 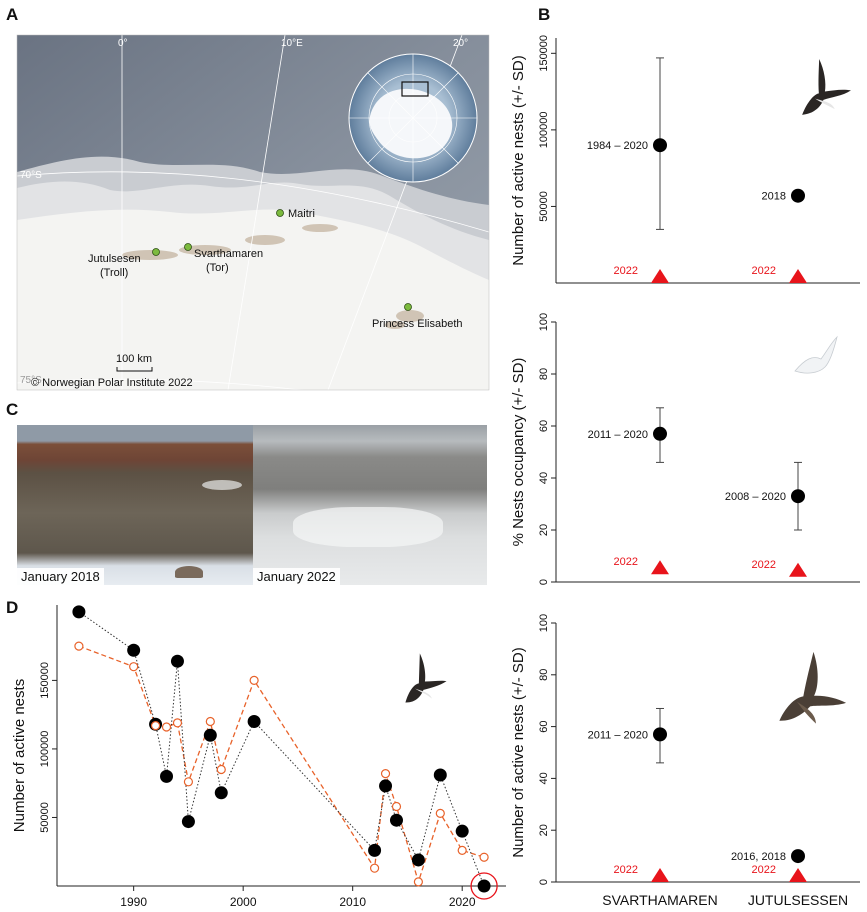 What do you see at coordinates (368, 527) in the screenshot?
I see `photo-2022-snow-patch` at bounding box center [368, 527].